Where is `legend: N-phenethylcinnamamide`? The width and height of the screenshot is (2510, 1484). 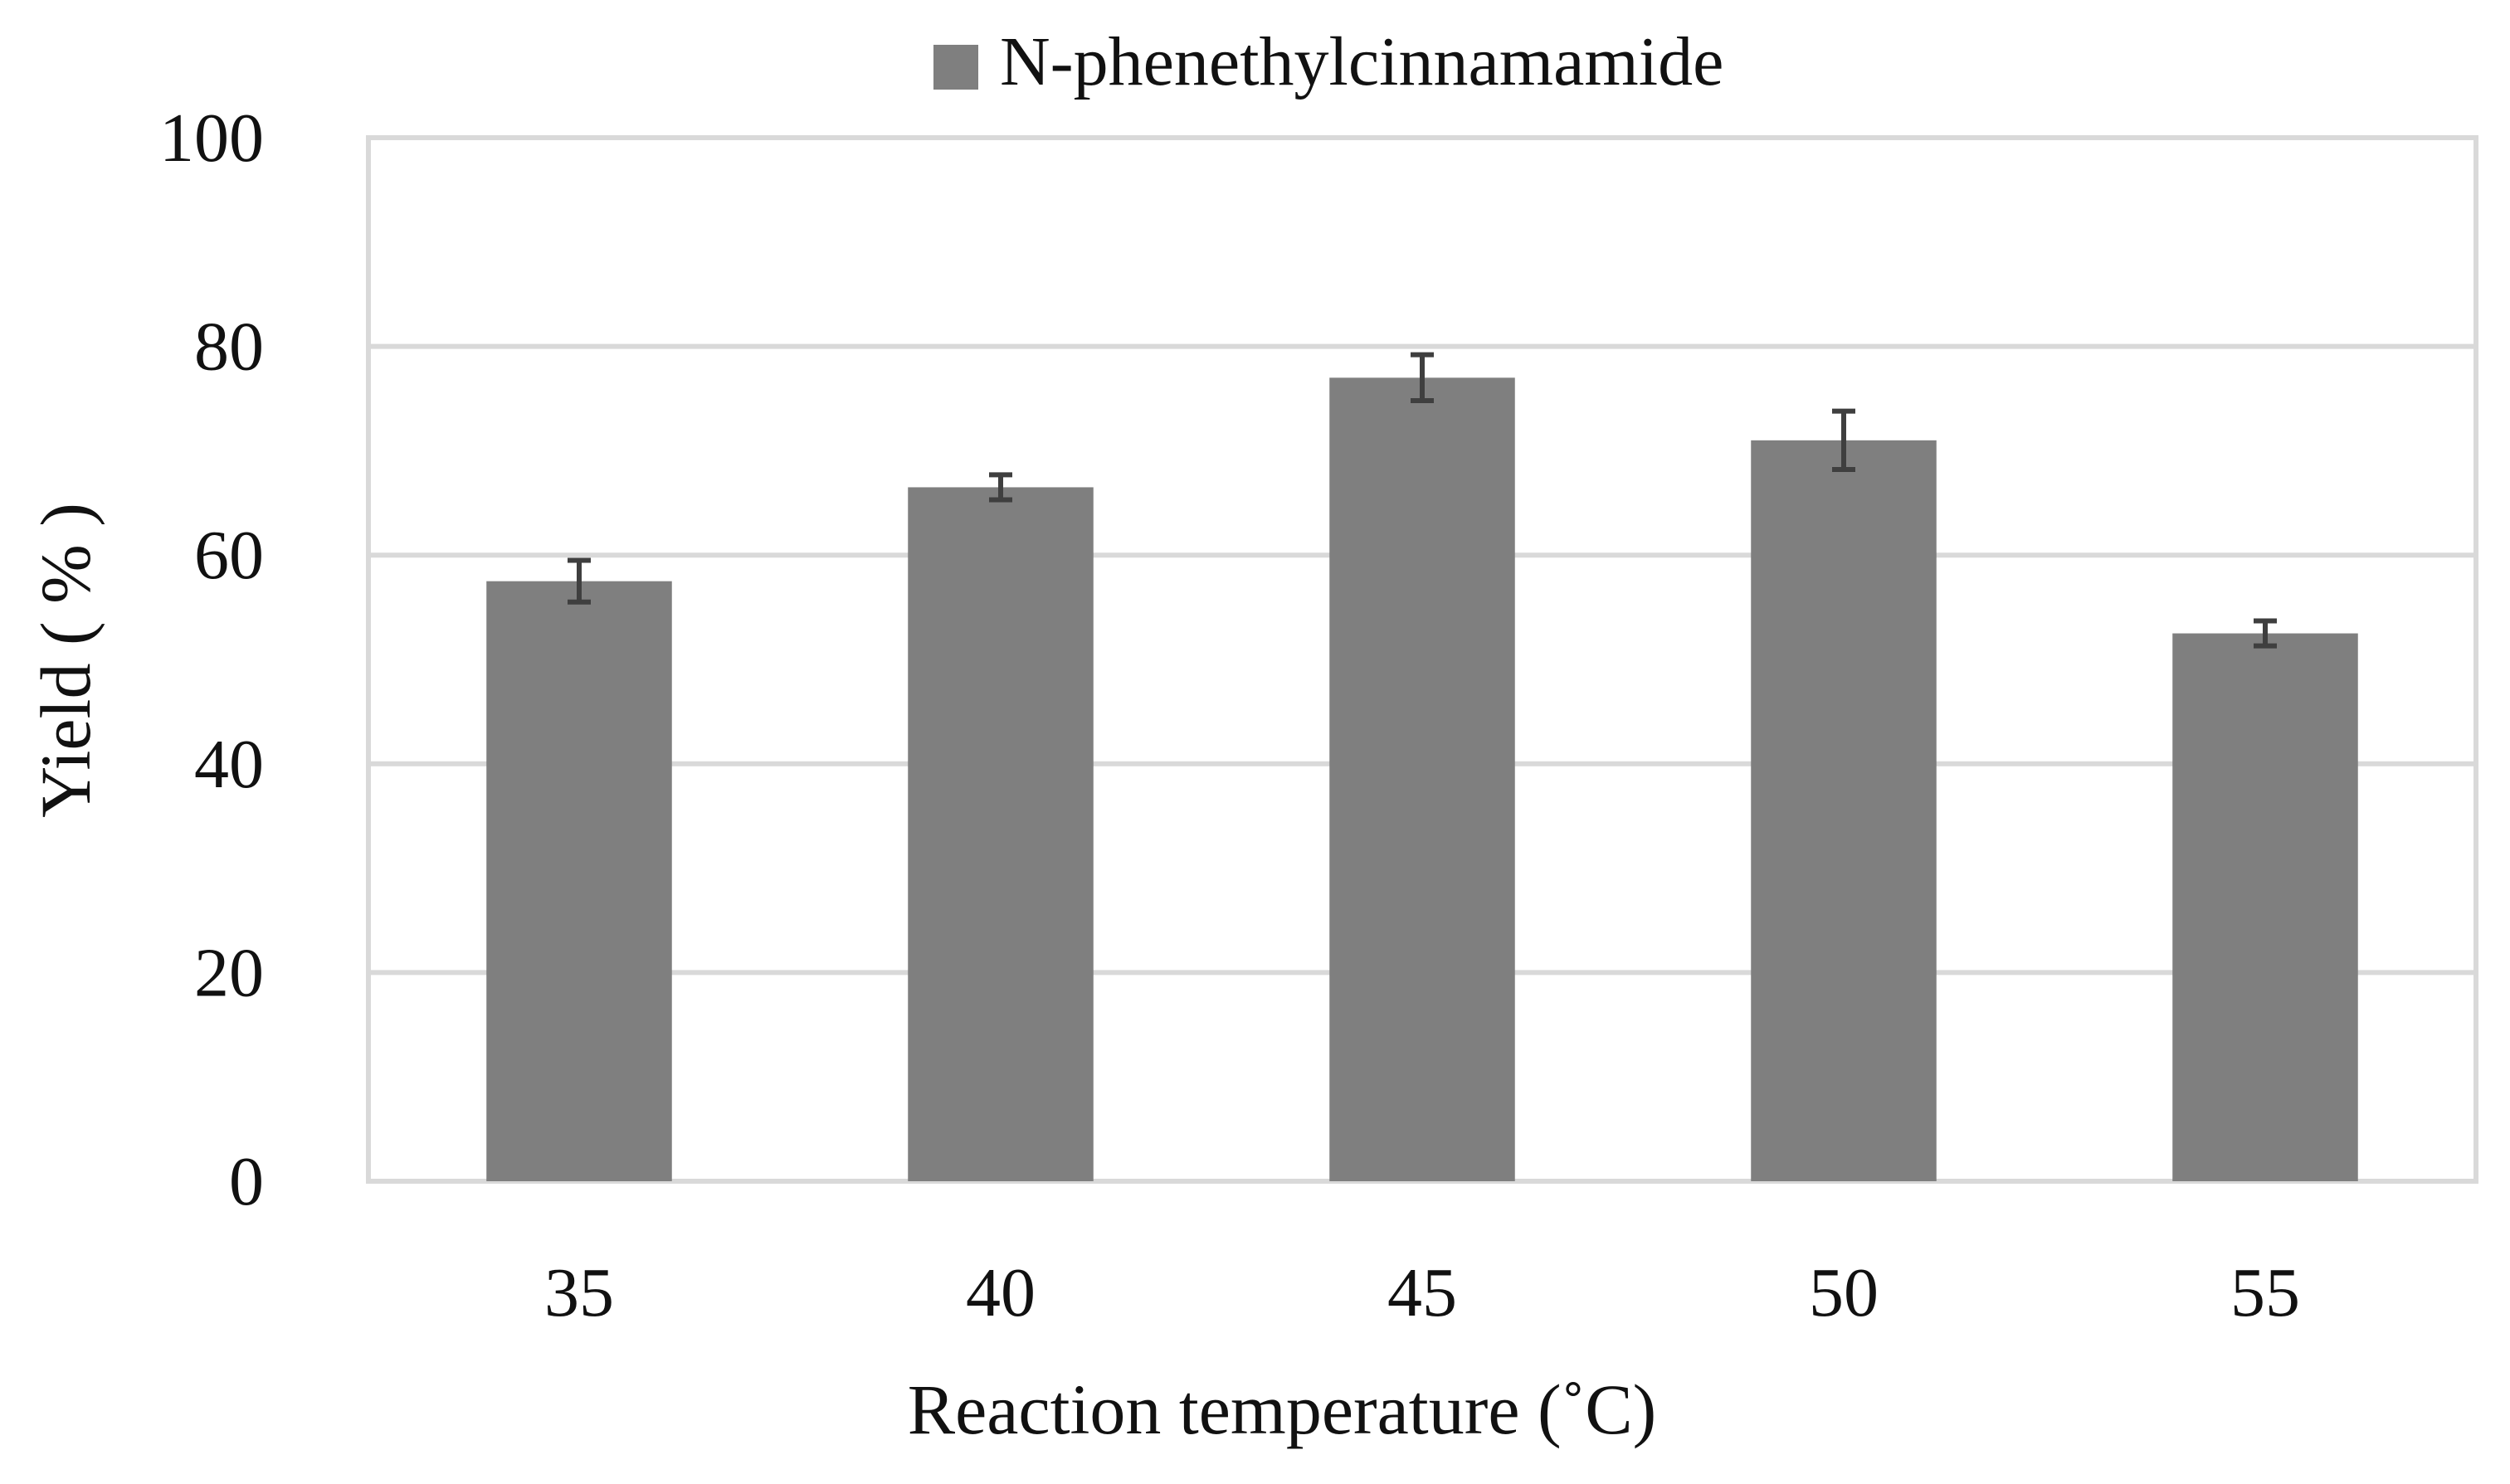
legend: N-phenethylcinnamamide is located at coordinates (1328, 62).